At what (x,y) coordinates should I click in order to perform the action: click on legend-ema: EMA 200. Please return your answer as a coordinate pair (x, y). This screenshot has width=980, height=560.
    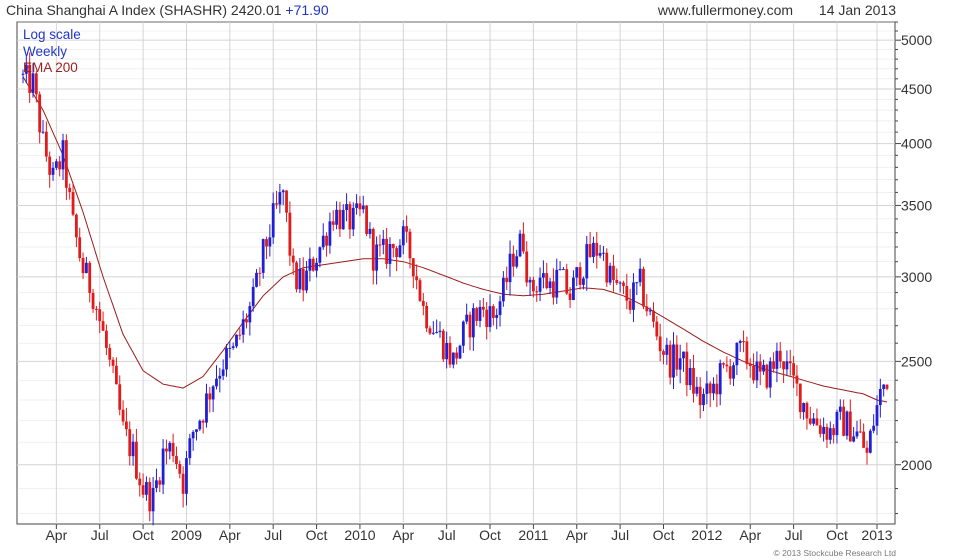
    Looking at the image, I should click on (50, 67).